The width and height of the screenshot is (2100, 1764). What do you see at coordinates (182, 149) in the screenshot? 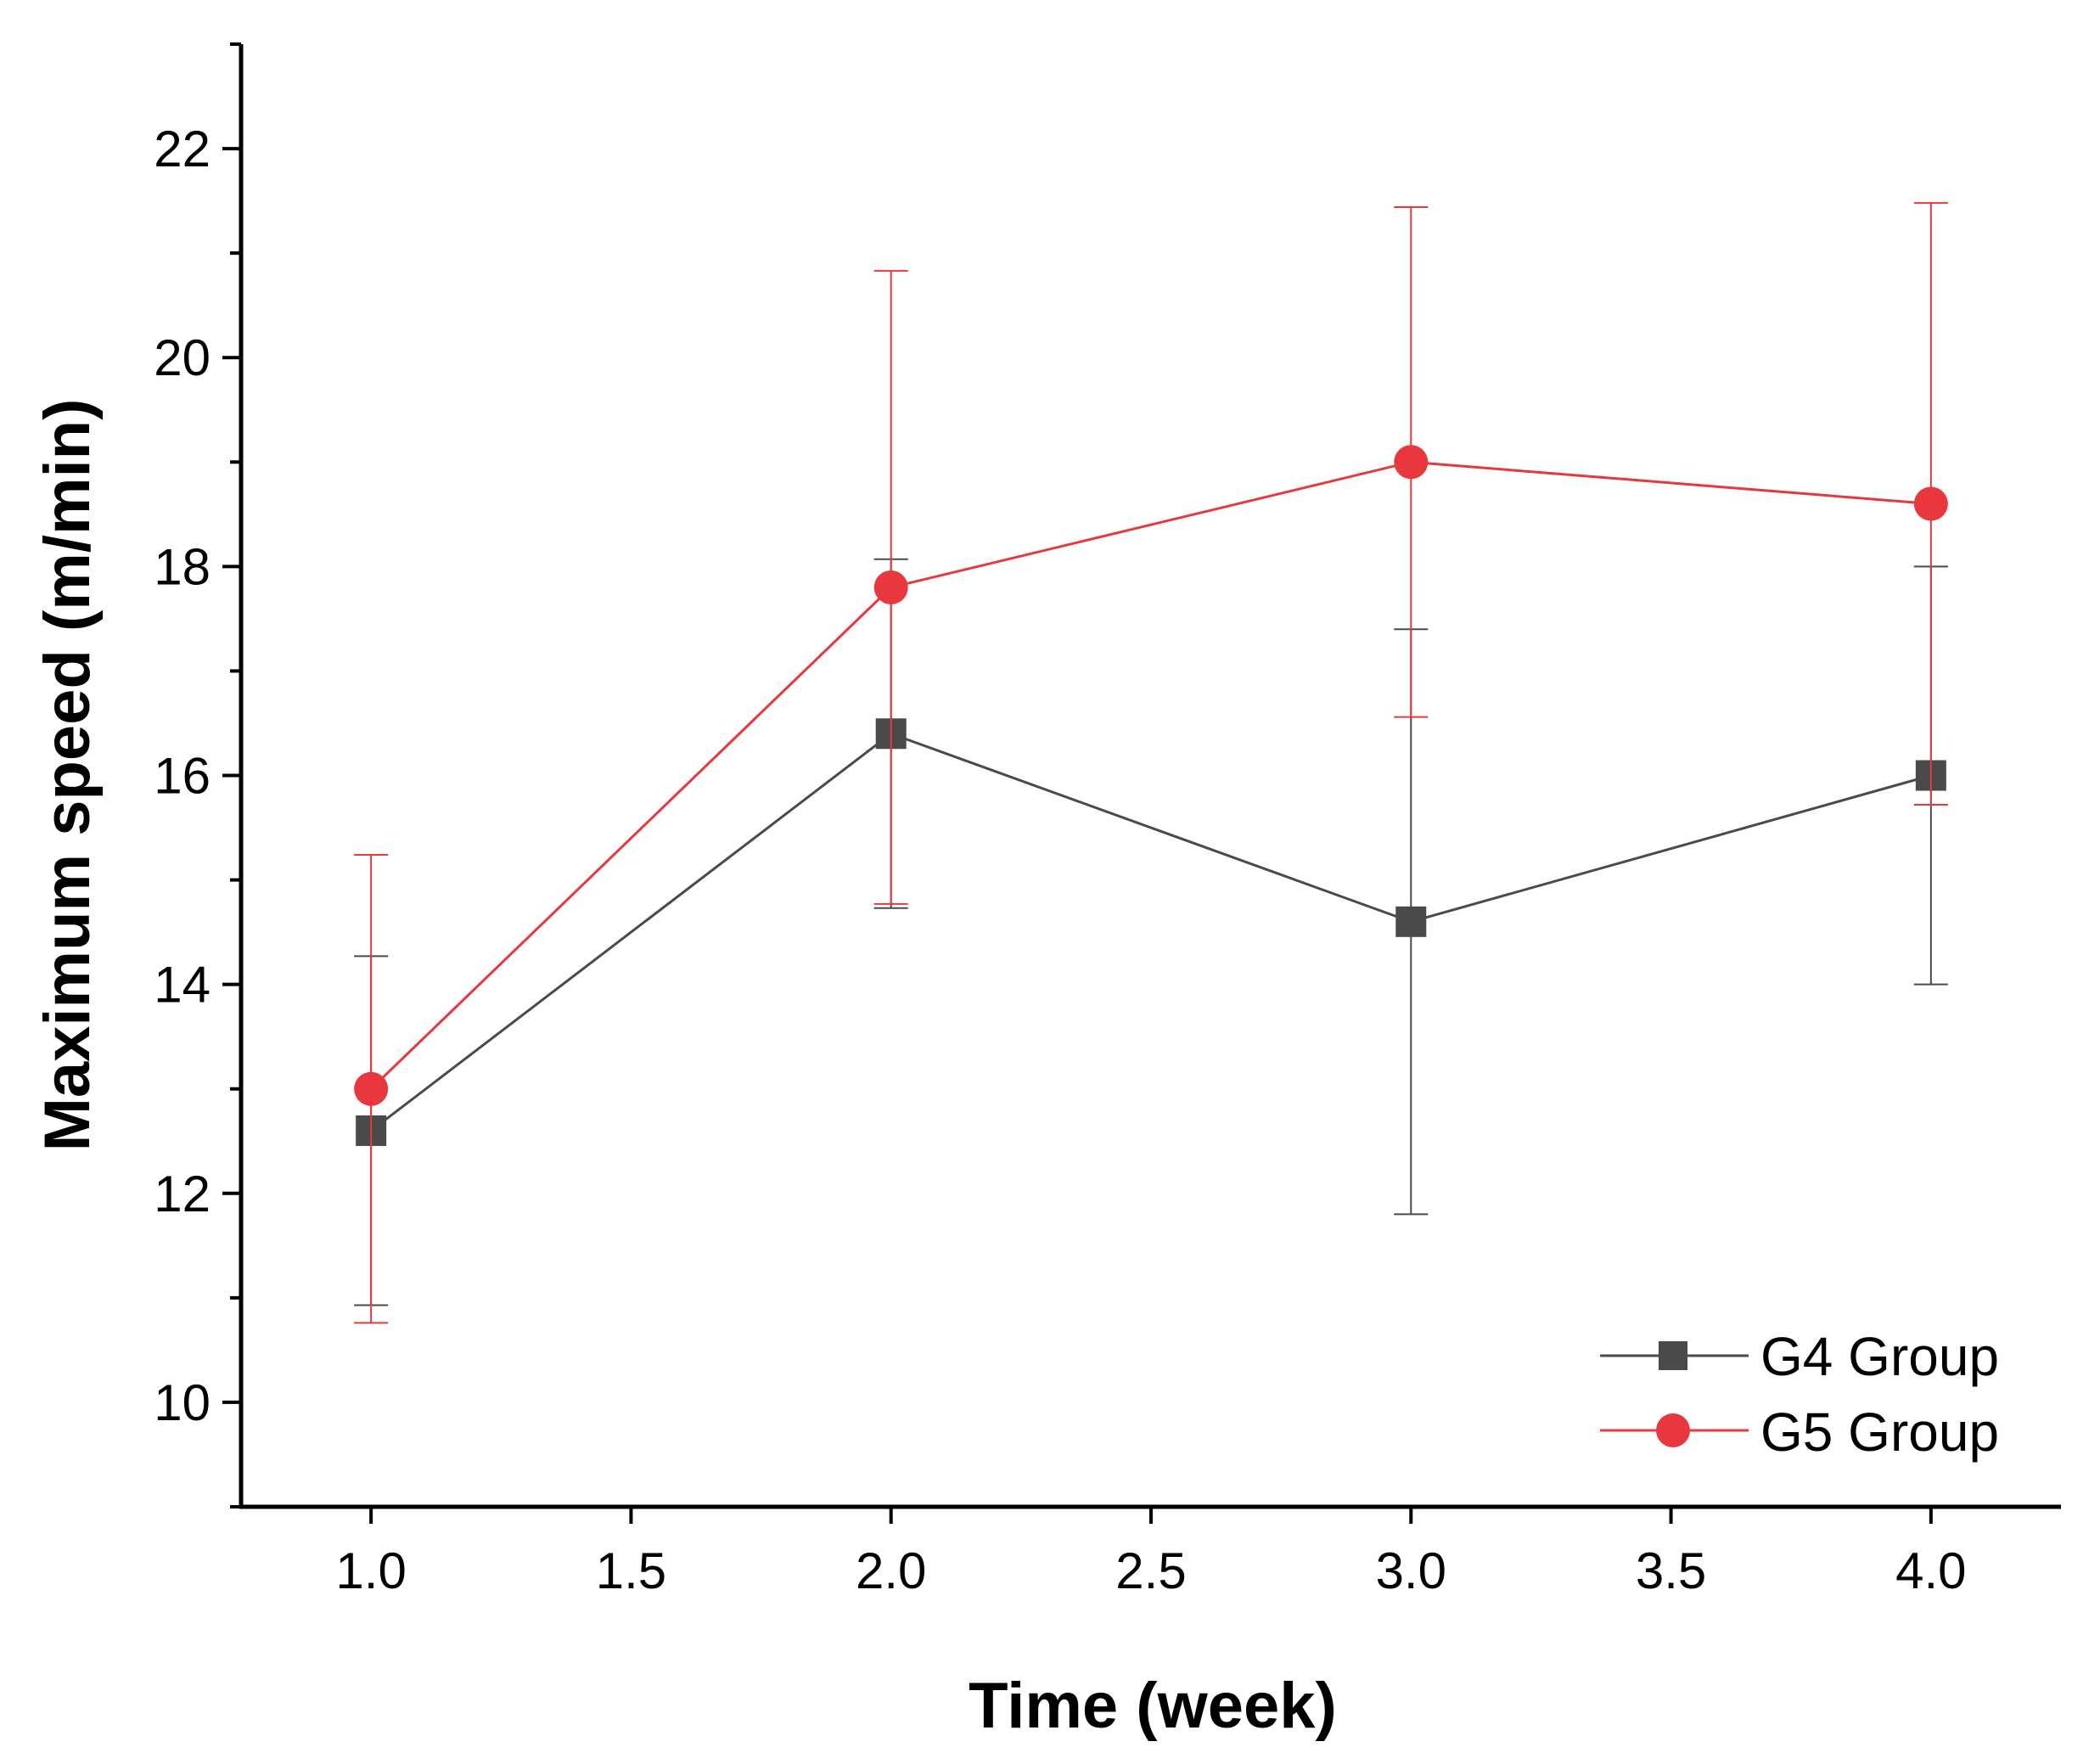
I see `y-tick-label: 22` at bounding box center [182, 149].